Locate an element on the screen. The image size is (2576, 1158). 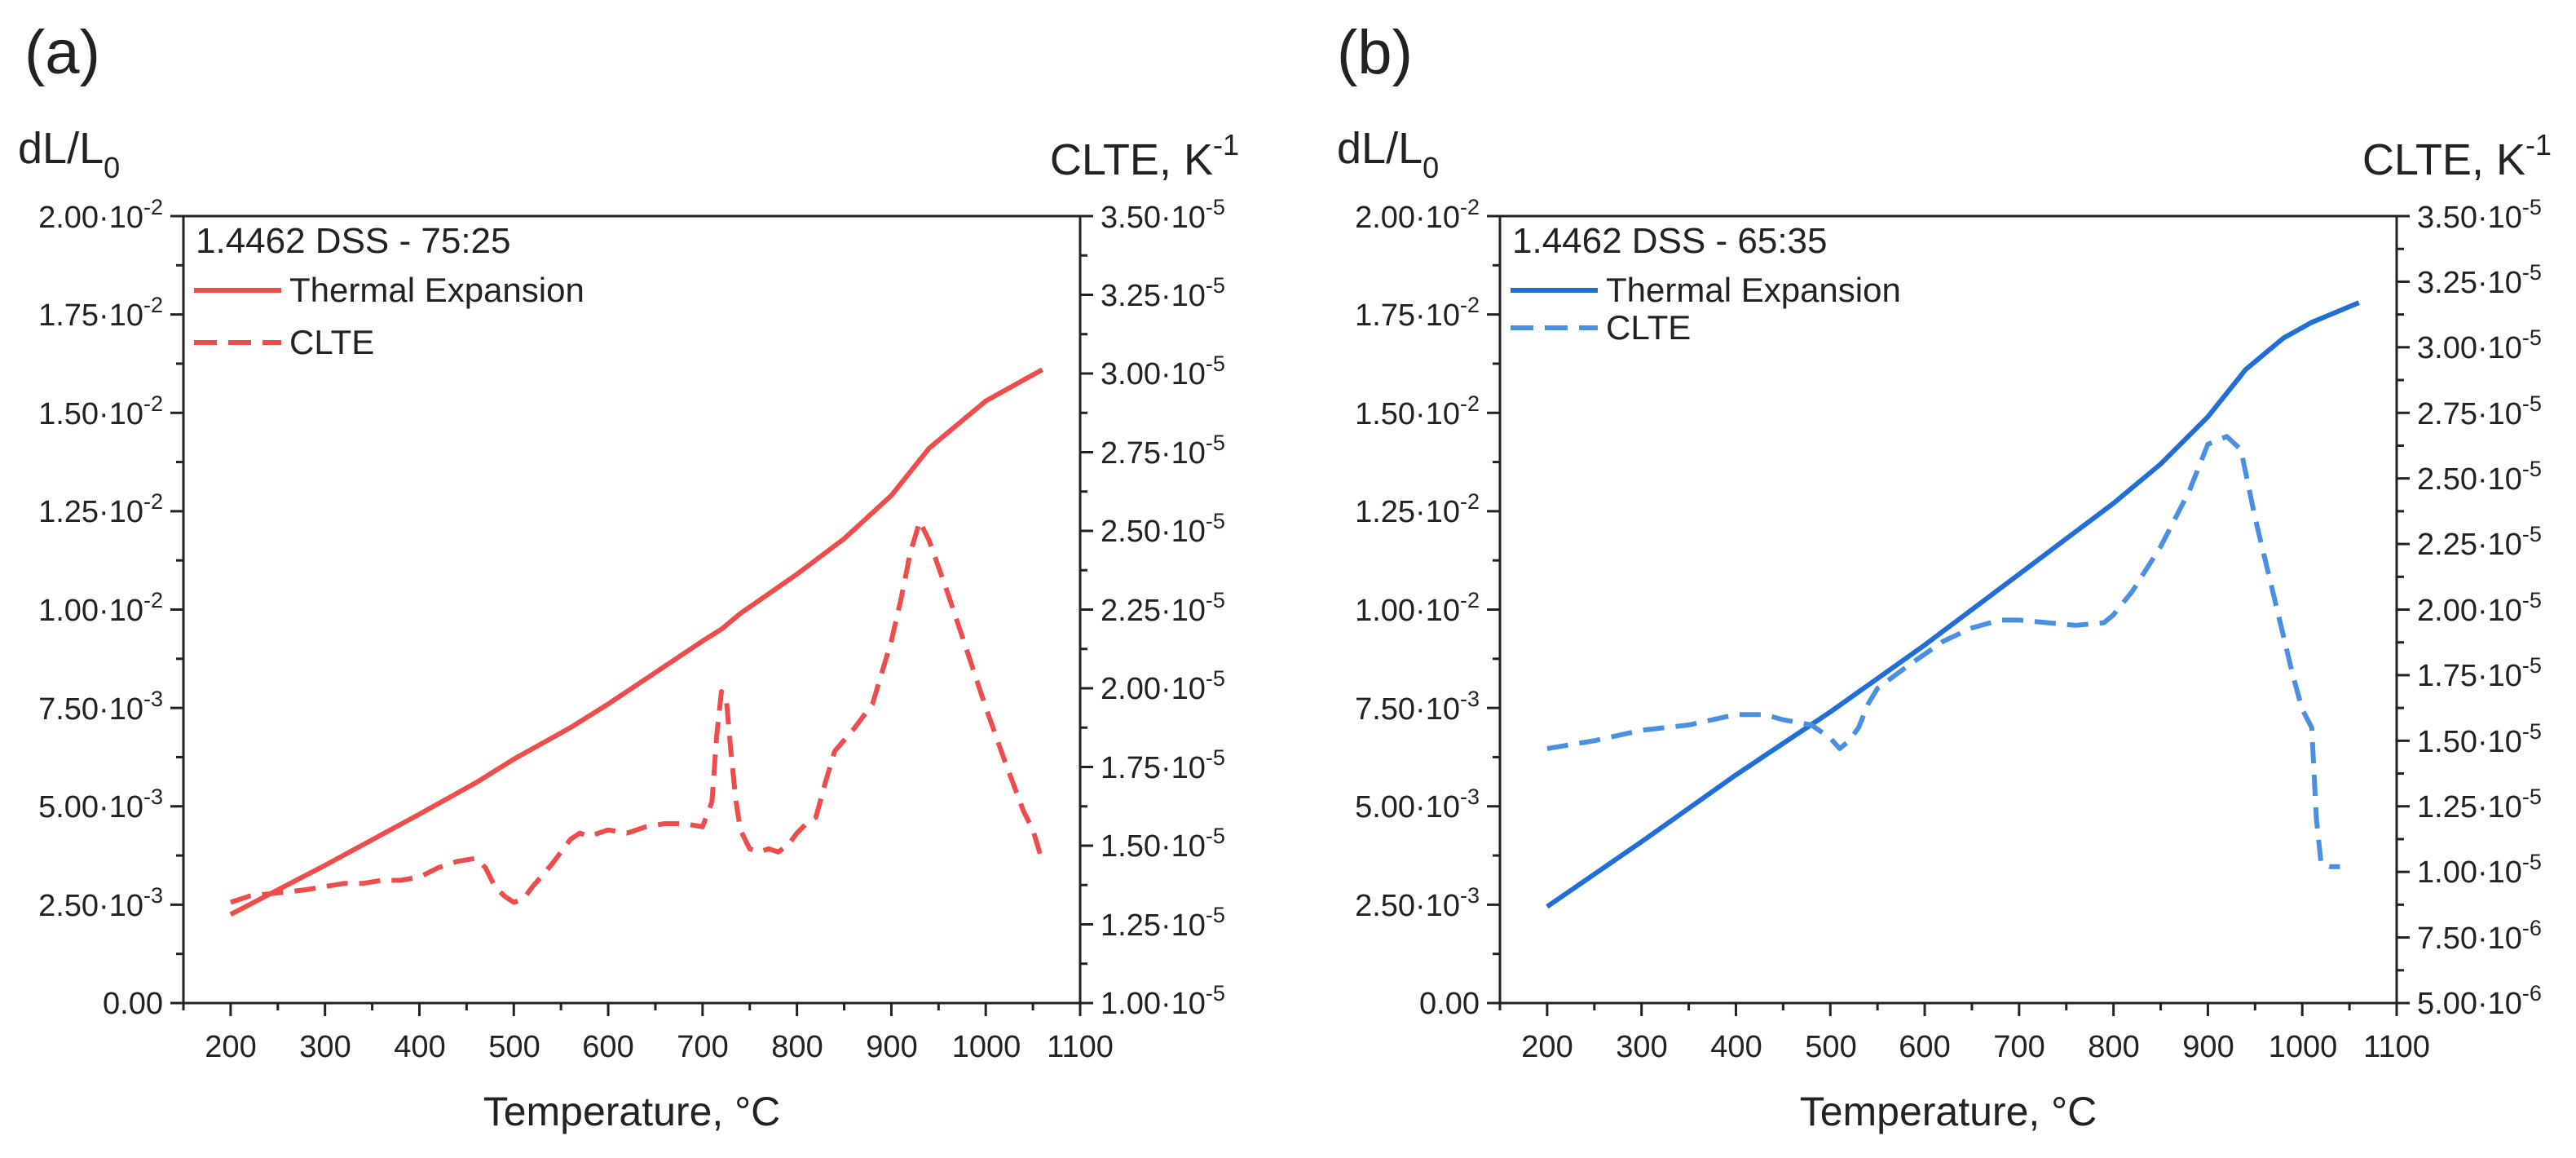
right-y-tick-label: 2.75·10⁻⁵ is located at coordinates (1163, 451).